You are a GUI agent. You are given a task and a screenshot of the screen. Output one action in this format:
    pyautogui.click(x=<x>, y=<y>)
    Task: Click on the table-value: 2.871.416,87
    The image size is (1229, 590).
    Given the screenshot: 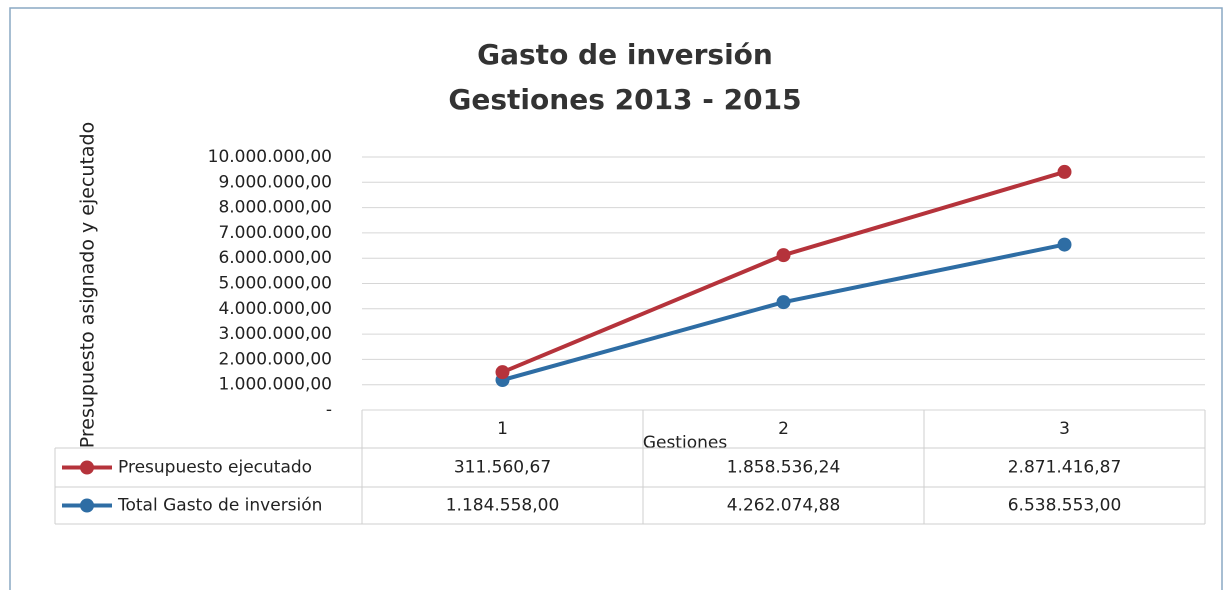 What is the action you would take?
    pyautogui.click(x=1065, y=468)
    